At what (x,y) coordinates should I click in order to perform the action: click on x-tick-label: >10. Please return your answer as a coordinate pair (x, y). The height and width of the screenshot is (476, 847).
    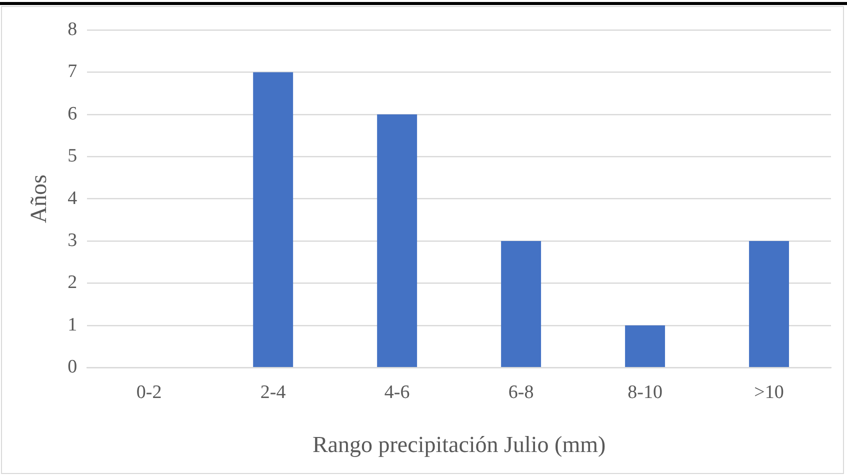
    Looking at the image, I should click on (769, 392).